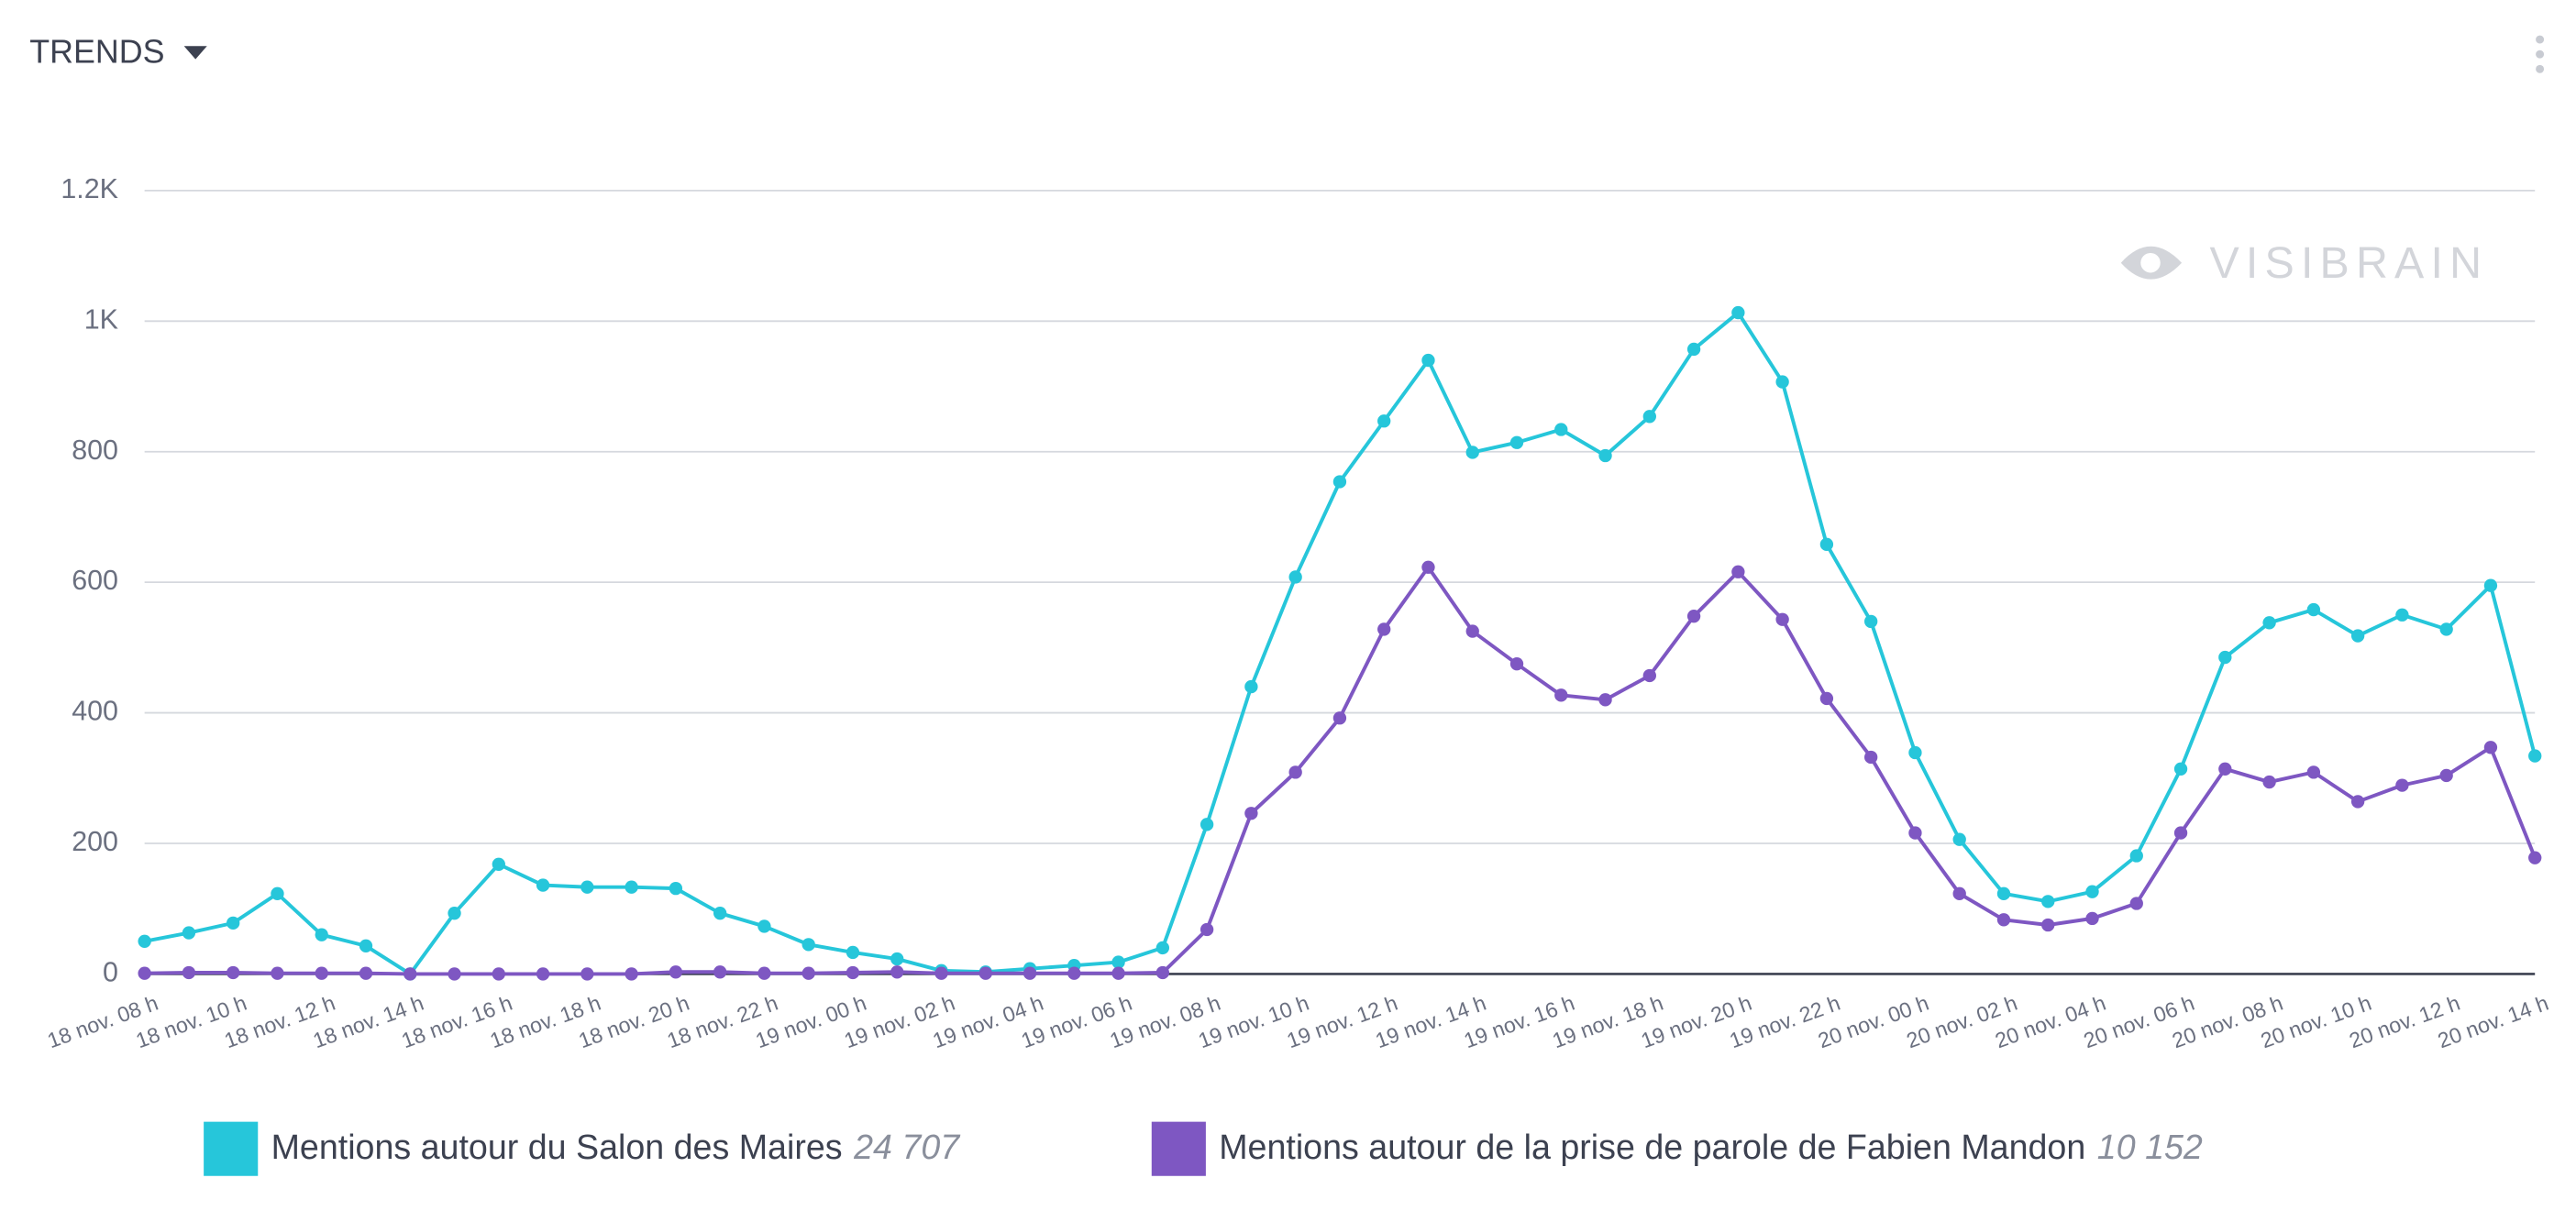 This screenshot has height=1222, width=2576. Describe the element at coordinates (2540, 54) in the screenshot. I see `menu-dots` at that location.